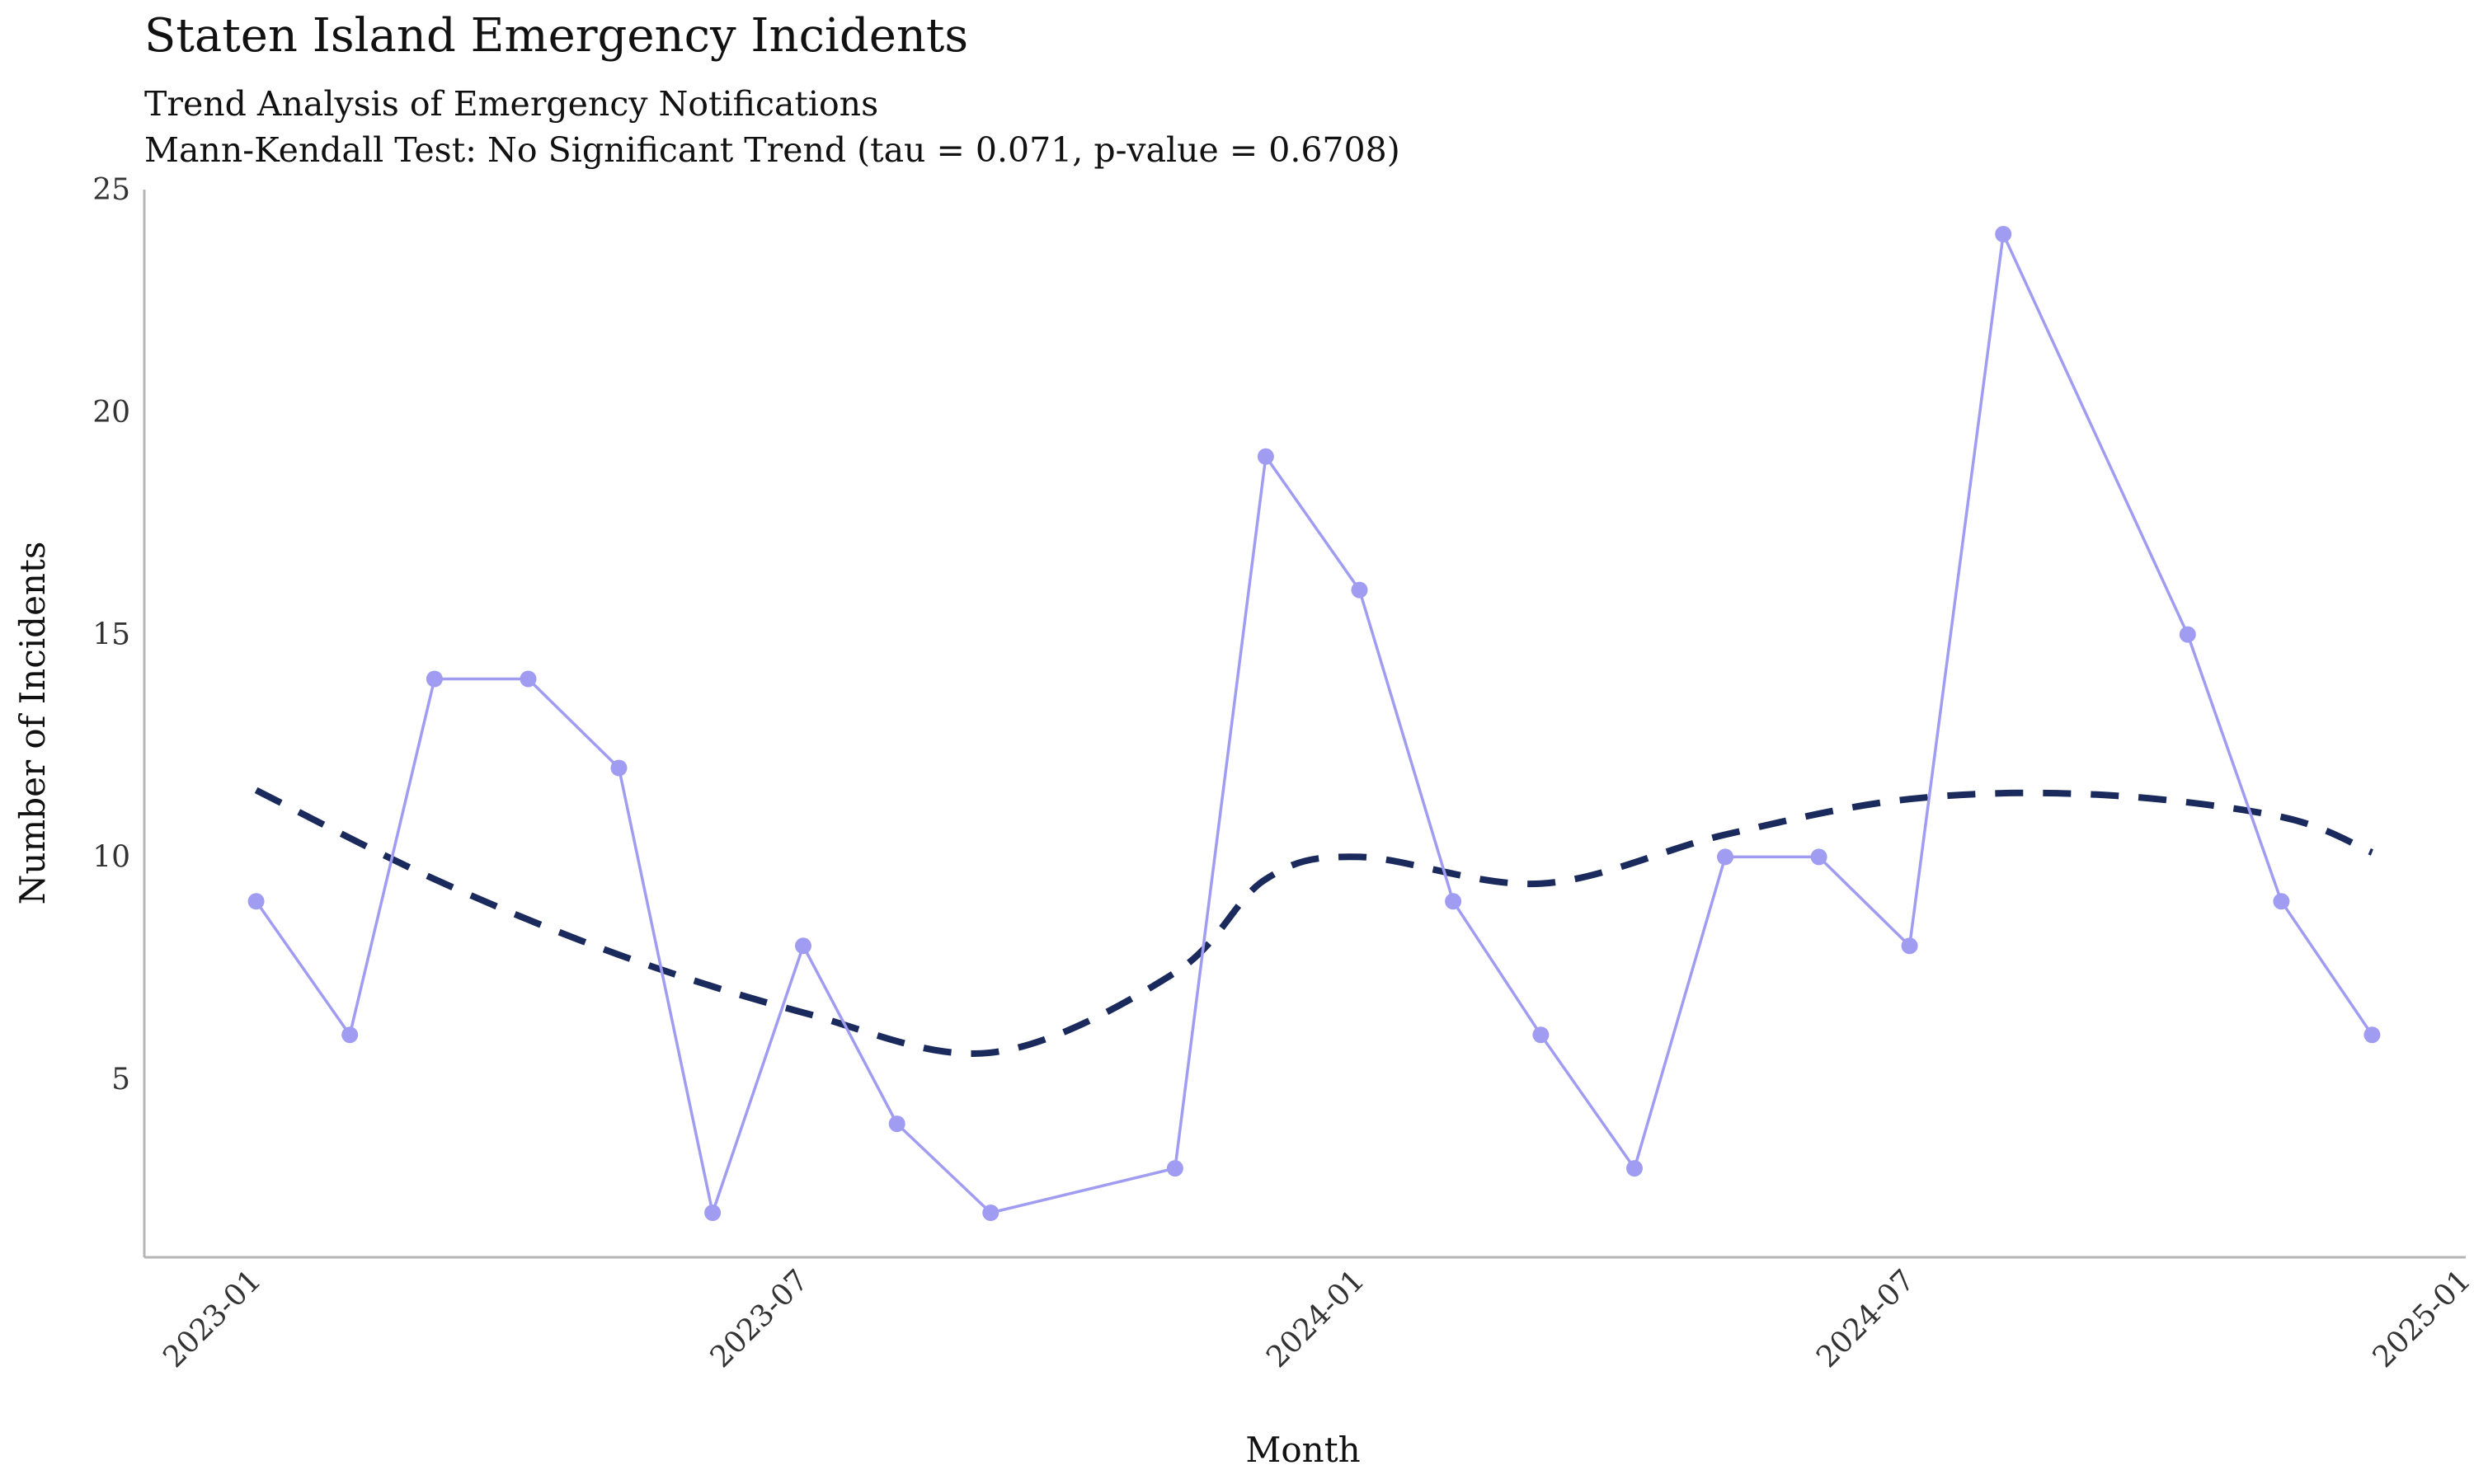 The height and width of the screenshot is (1484, 2474). I want to click on y-tick-label: 10, so click(111, 857).